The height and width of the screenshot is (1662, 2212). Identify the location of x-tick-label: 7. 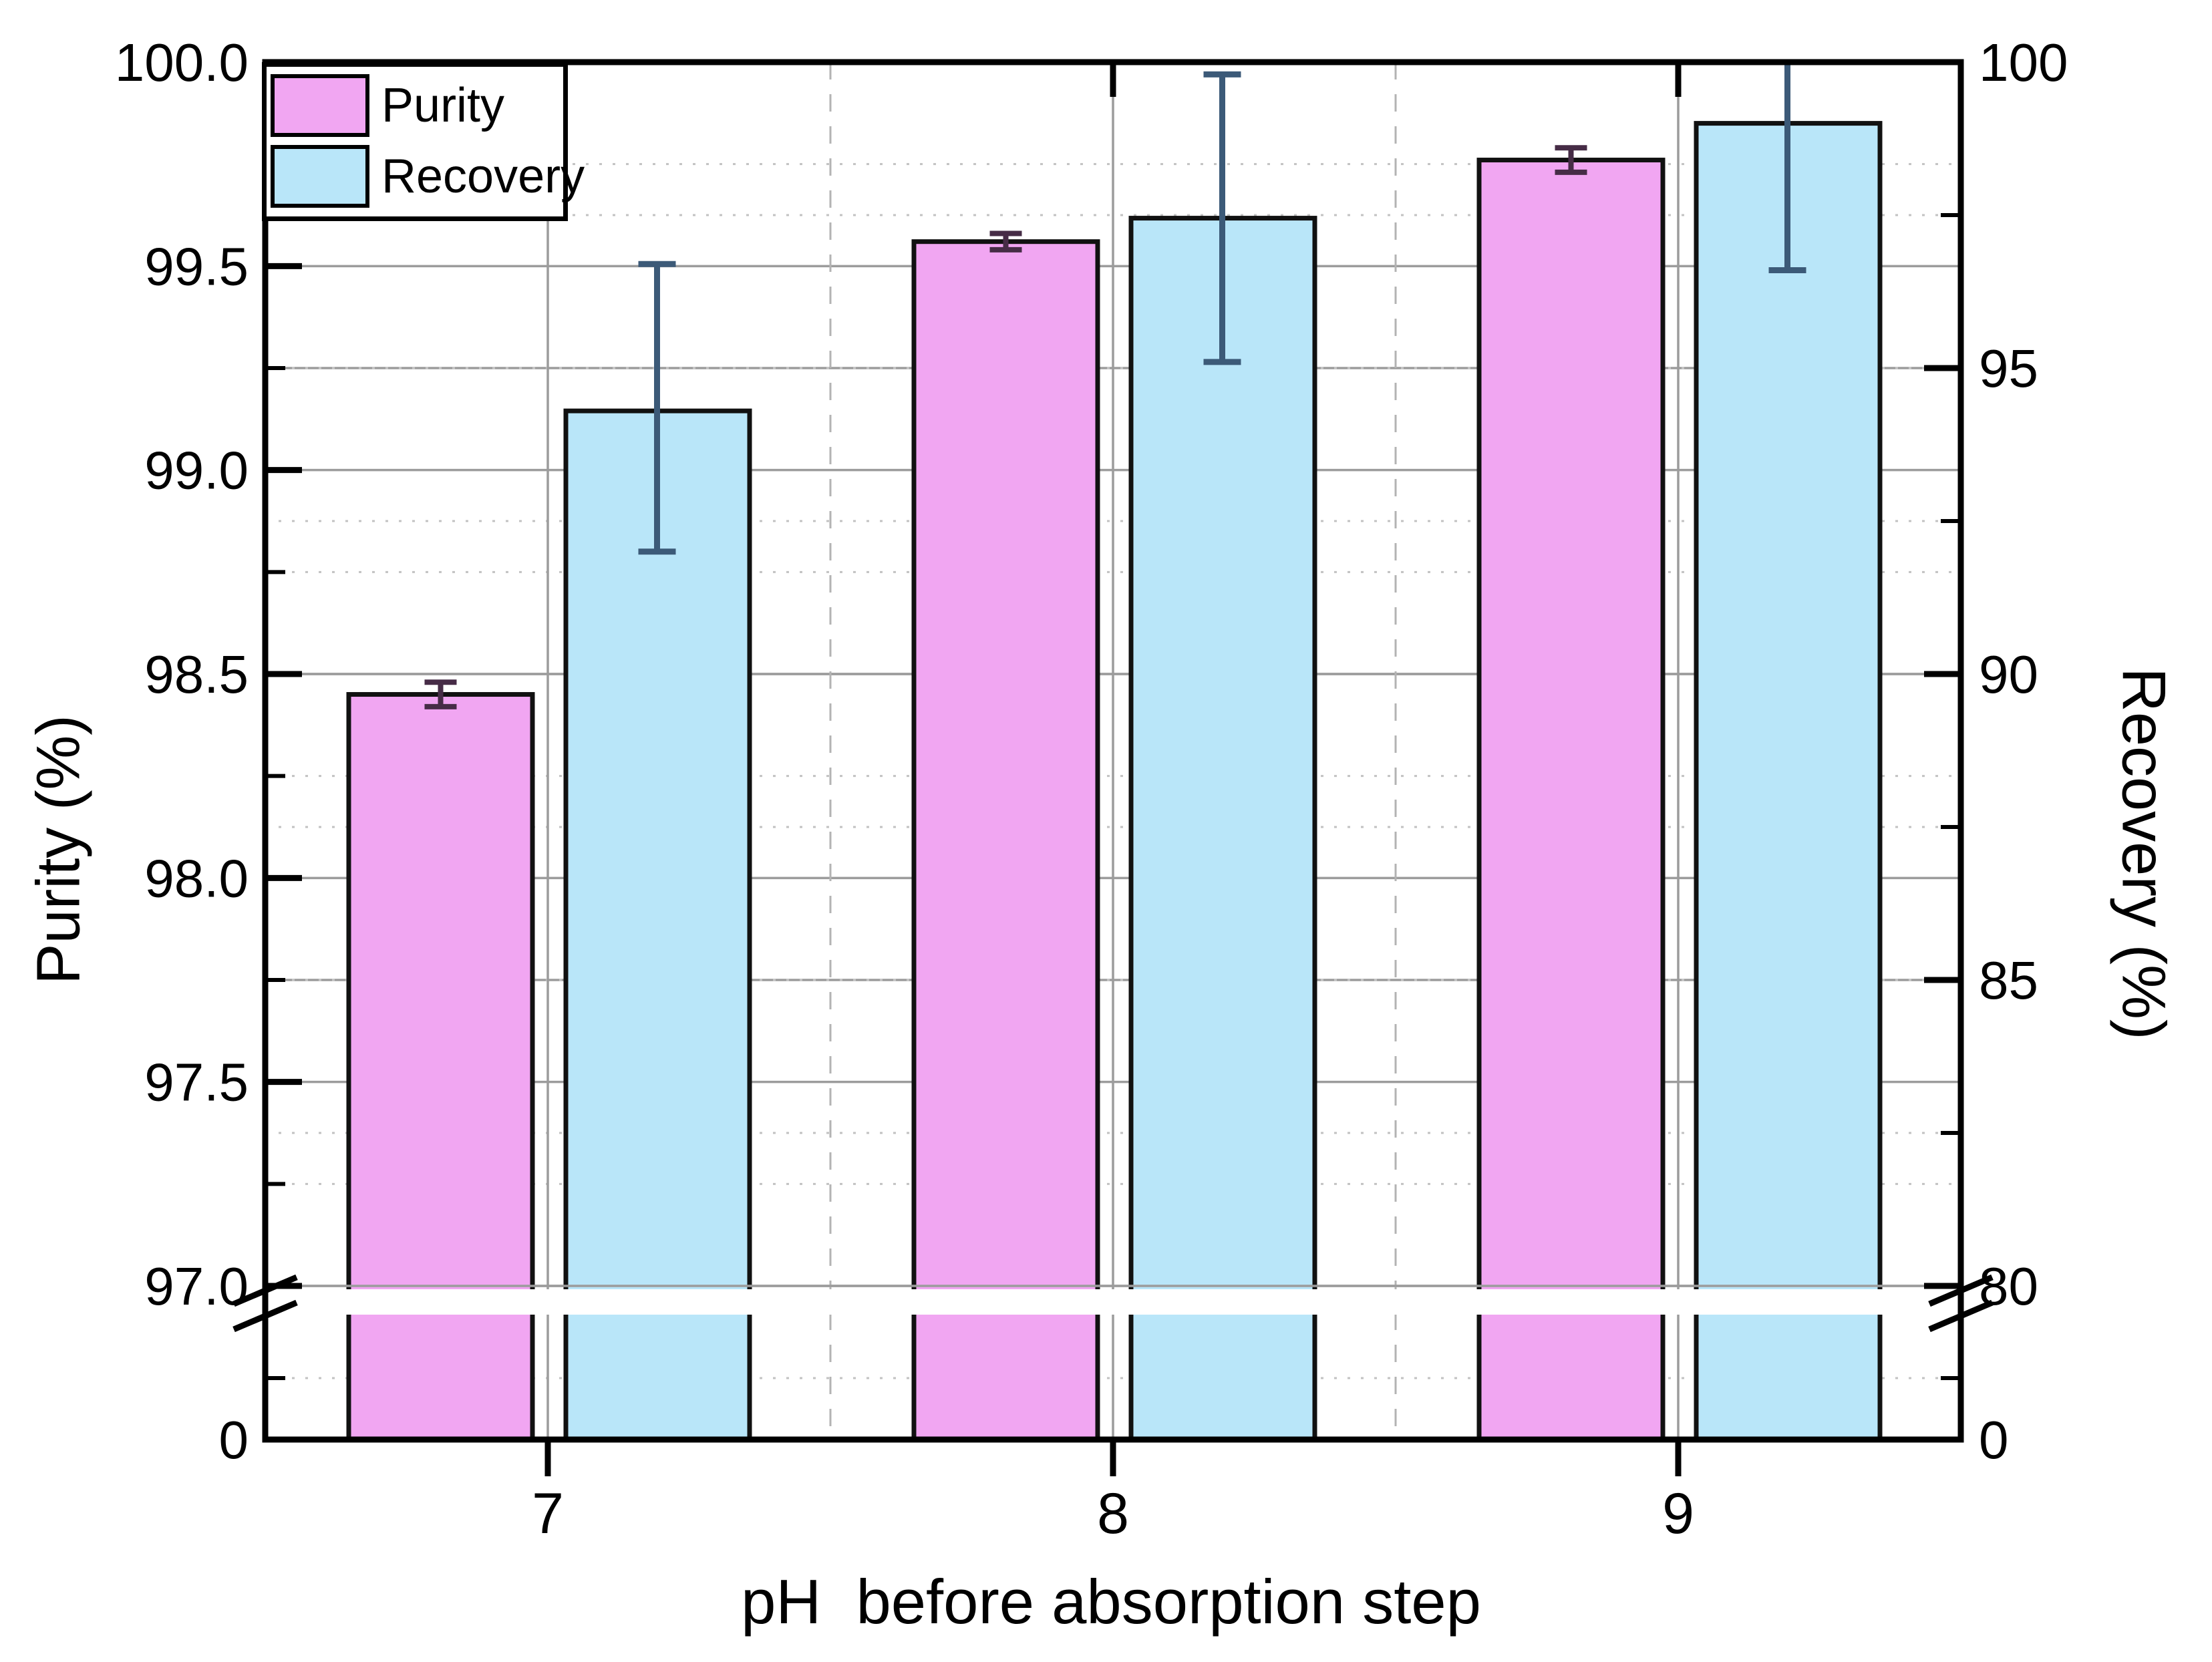
(548, 1514).